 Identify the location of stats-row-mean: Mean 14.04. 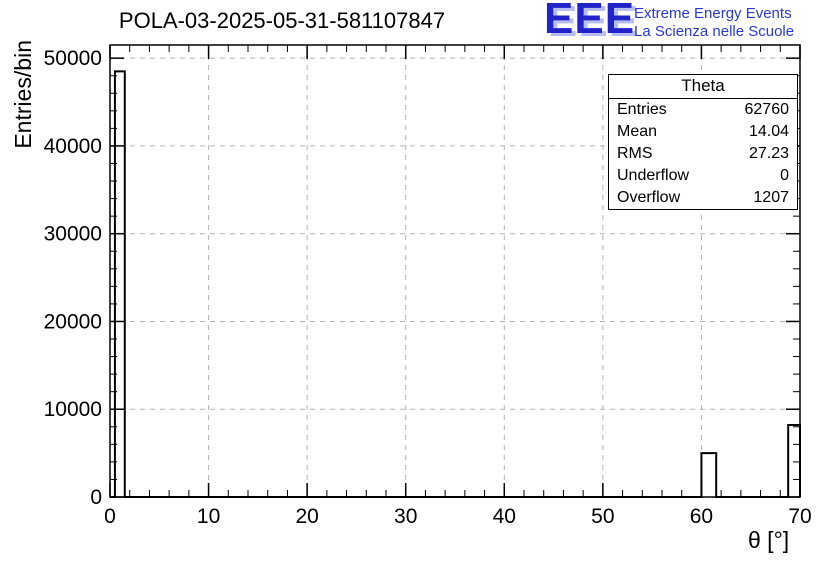
(703, 132).